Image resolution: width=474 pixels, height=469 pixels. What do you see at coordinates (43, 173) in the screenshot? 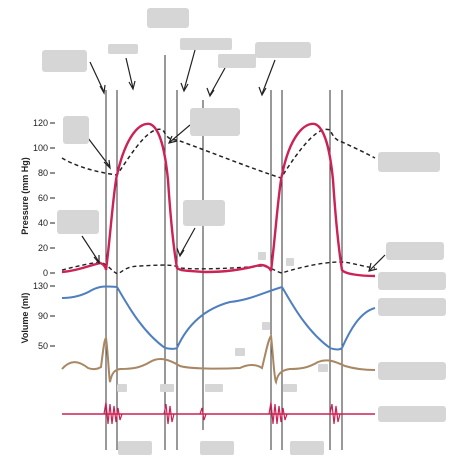
I see `pressure-tick: 80` at bounding box center [43, 173].